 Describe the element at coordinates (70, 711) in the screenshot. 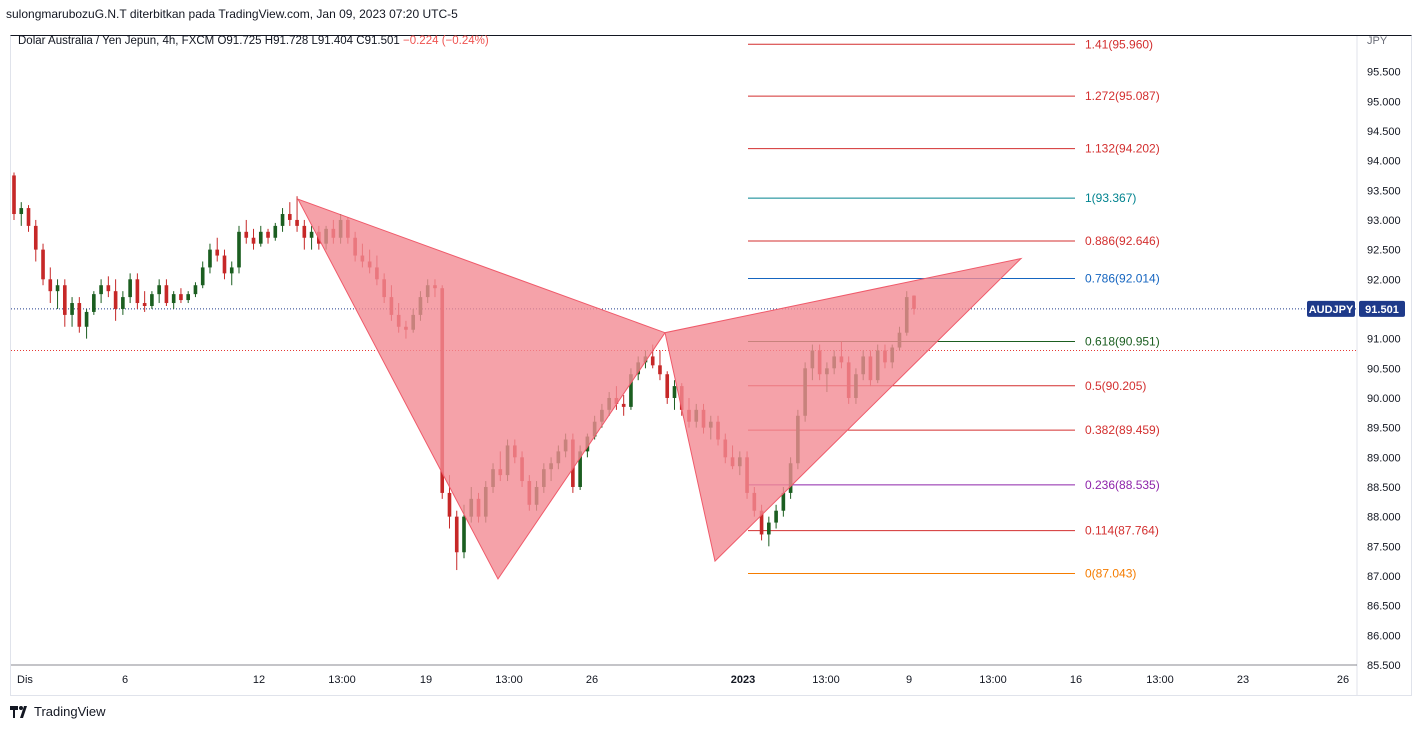

I see `footer-brand: TradingView` at that location.